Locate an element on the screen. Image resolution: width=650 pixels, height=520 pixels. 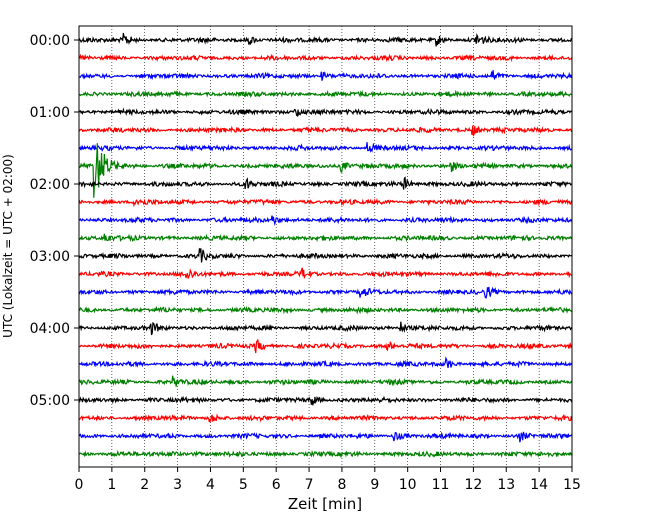
x-tick-label: 8 is located at coordinates (341, 485).